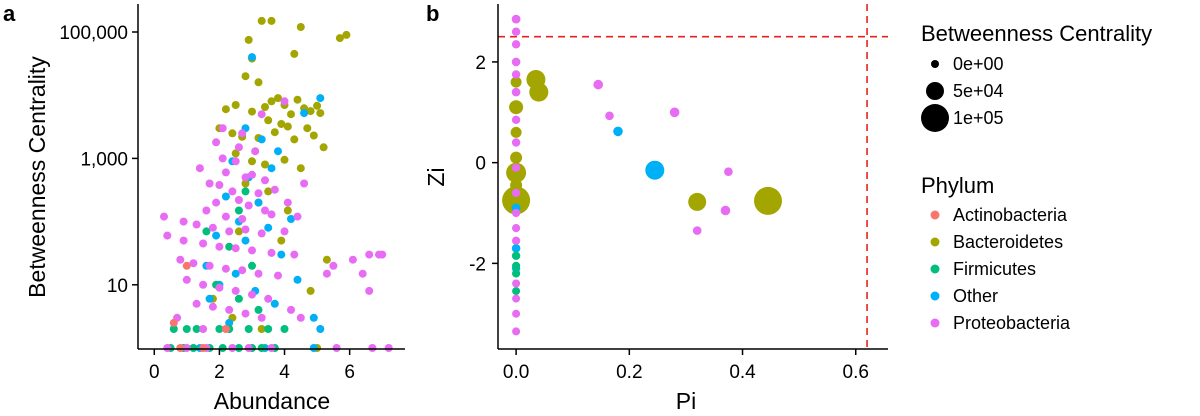  What do you see at coordinates (480, 63) in the screenshot?
I see `panel-b-y-tick-label: 2` at bounding box center [480, 63].